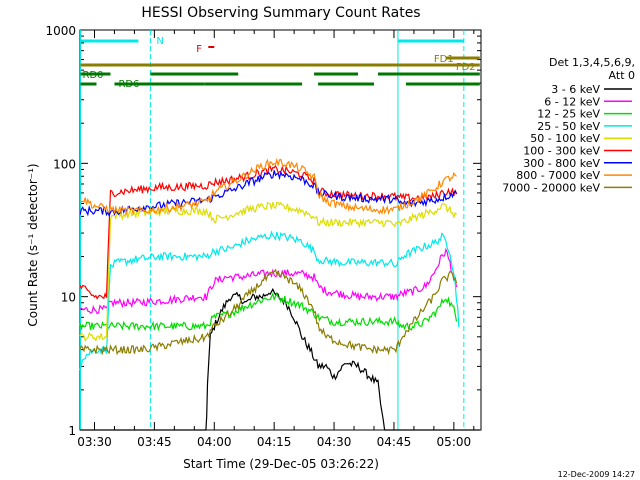 This screenshot has width=640, height=480. I want to click on chart-title: HESSI Observing Summary Count Rates, so click(280, 13).